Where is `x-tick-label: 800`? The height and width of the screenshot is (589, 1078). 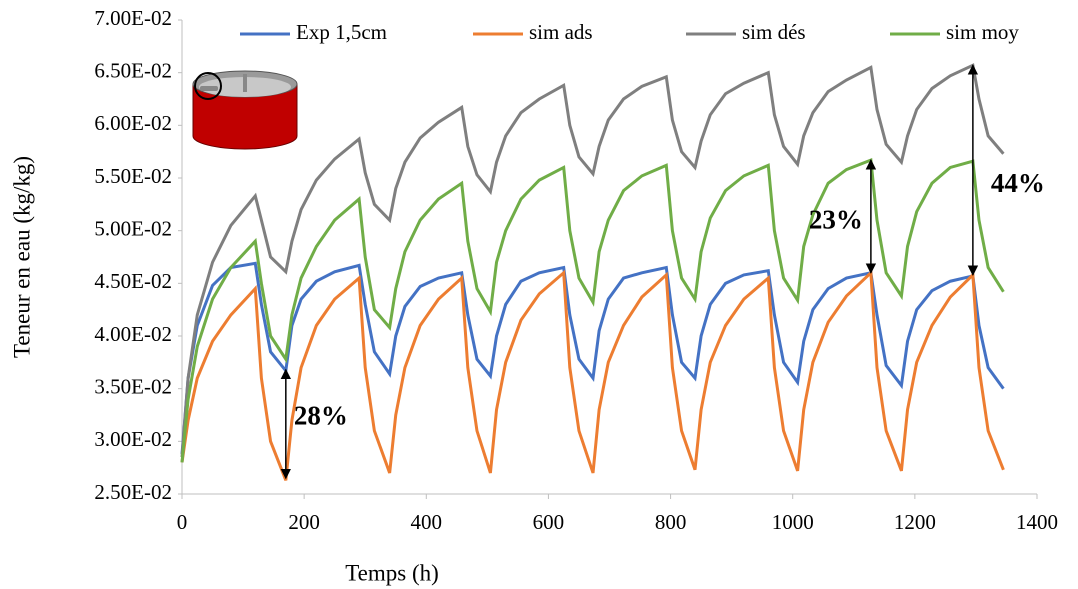 x-tick-label: 800 is located at coordinates (671, 522).